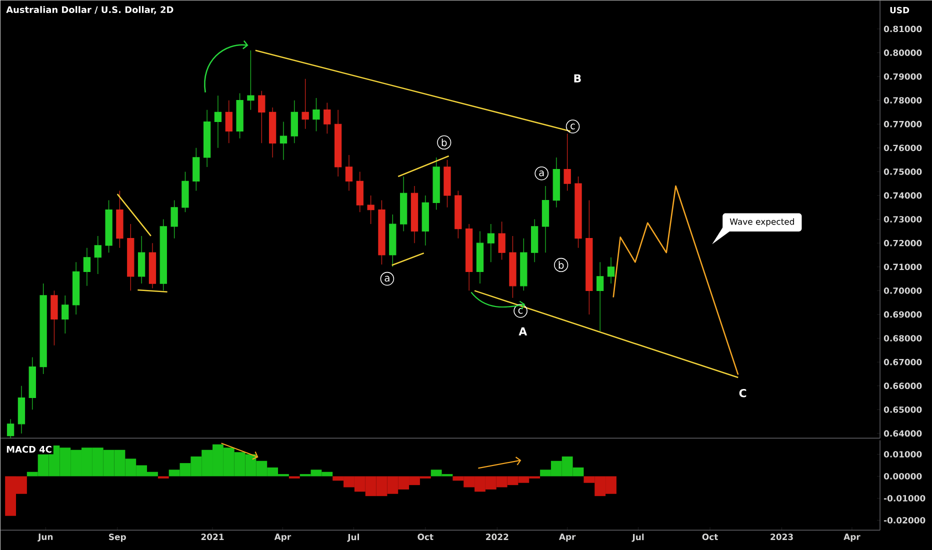 The width and height of the screenshot is (932, 550). I want to click on annotation: A, so click(523, 331).